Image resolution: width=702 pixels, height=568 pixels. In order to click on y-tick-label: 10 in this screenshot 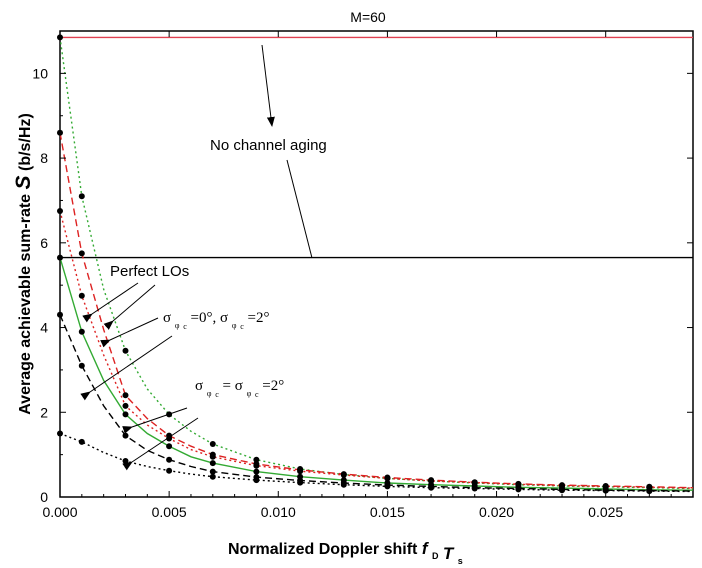, I will do `click(40, 73)`.